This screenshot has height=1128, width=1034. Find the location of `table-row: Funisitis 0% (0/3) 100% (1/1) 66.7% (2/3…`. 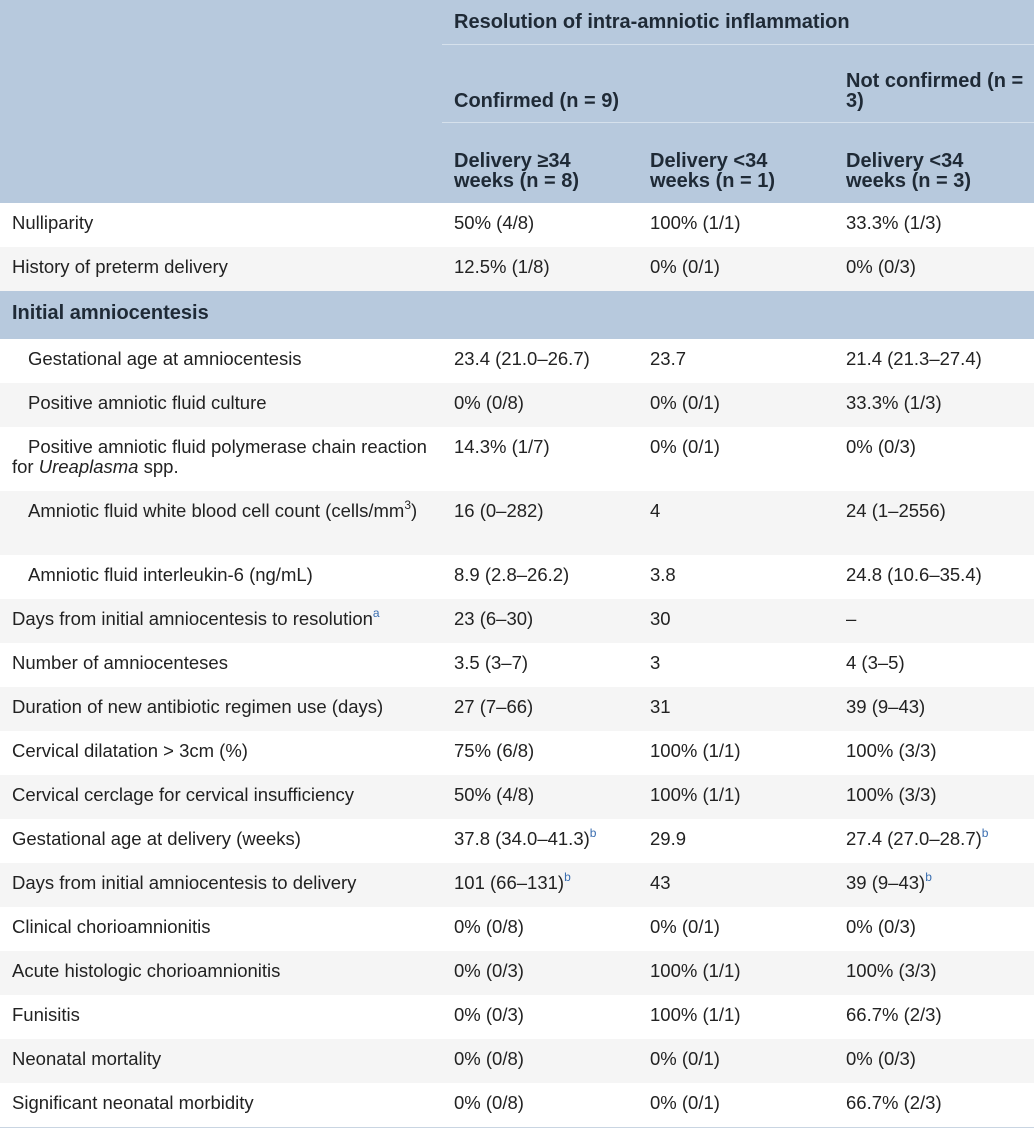

table-row: Funisitis 0% (0/3) 100% (1/1) 66.7% (2/3… is located at coordinates (517, 1017).